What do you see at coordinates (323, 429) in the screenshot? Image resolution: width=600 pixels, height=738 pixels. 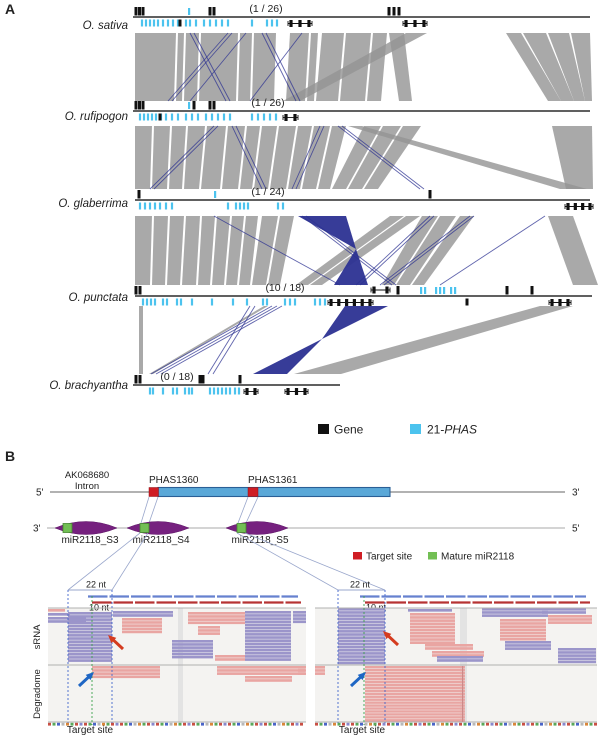 I see `legend-gene-swatch` at bounding box center [323, 429].